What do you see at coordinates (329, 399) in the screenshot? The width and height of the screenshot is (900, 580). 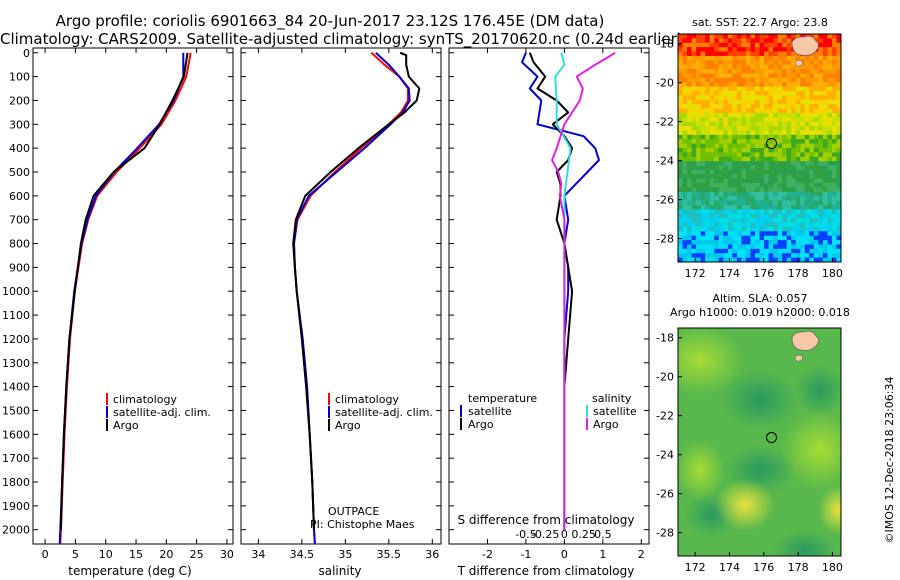 I see `legend-swatch-climatology` at bounding box center [329, 399].